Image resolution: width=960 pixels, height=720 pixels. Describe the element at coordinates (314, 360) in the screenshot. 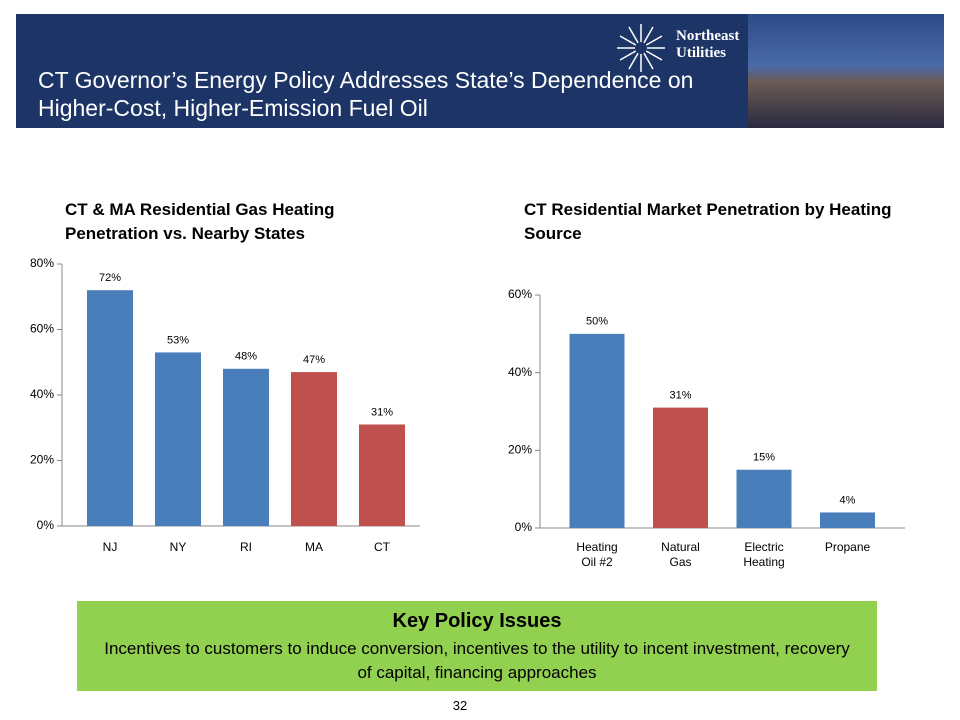

I see `value-label: 47%` at that location.